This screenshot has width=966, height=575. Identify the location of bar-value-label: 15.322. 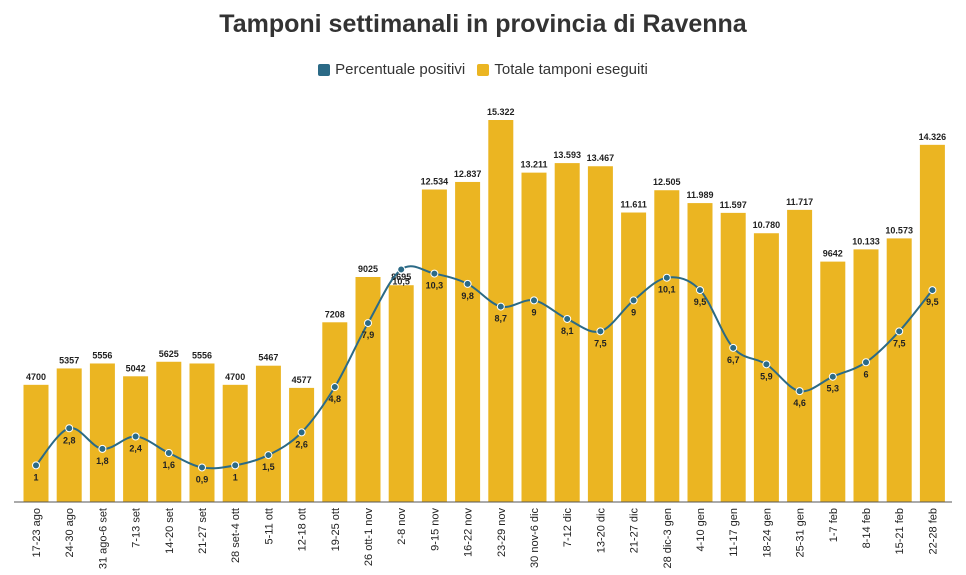
(501, 112).